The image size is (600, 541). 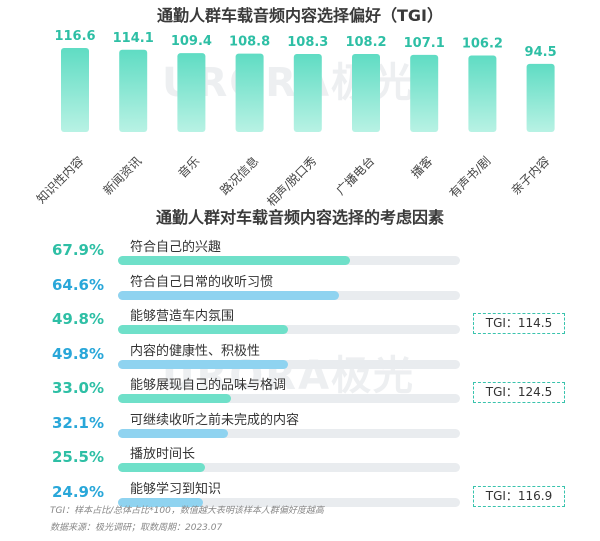 I want to click on tgi-value-label: 94.5, so click(x=541, y=52).